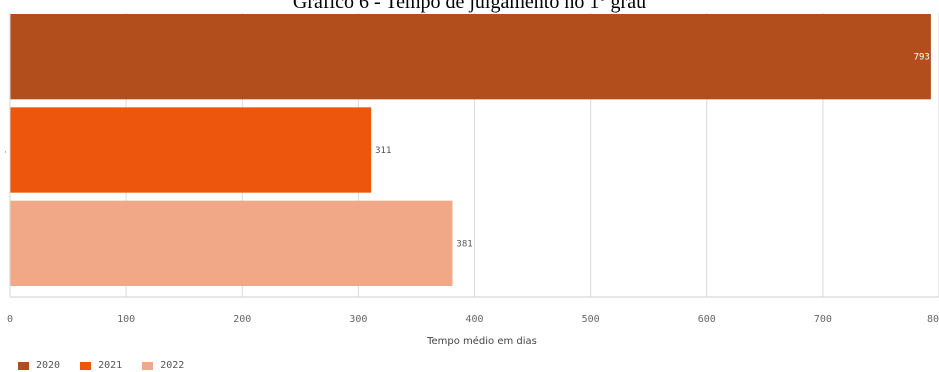 Image resolution: width=939 pixels, height=372 pixels. I want to click on x-tick-label-4: 400, so click(474, 319).